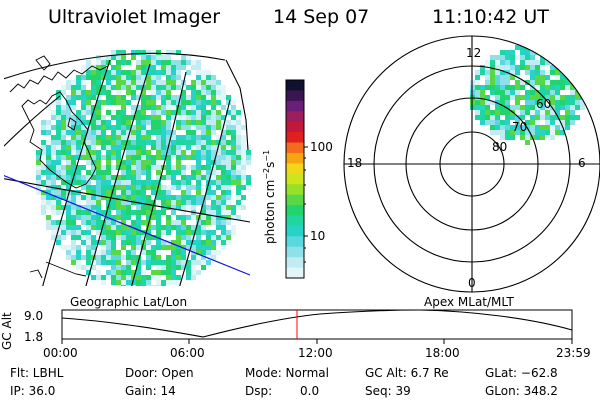  Describe the element at coordinates (490, 17) in the screenshot. I see `time-label: 11:10:42 UT` at that location.